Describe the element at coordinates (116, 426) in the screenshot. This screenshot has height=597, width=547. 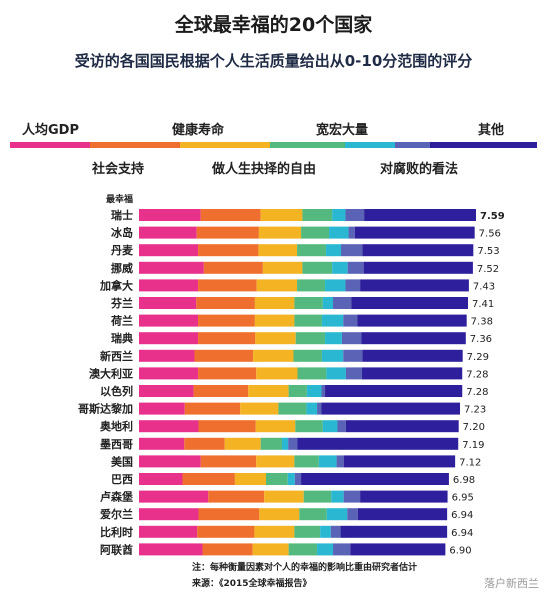
I see `country-label: 奥地利` at that location.